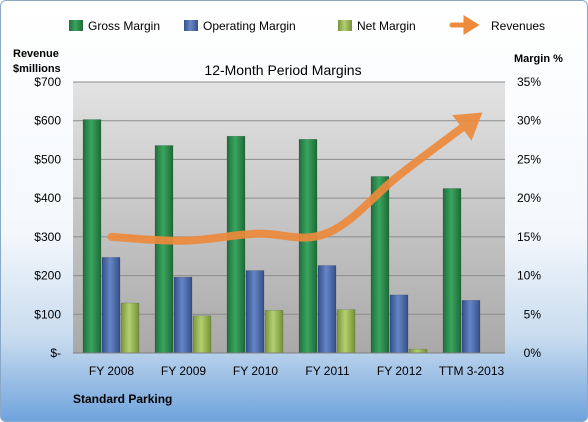  I want to click on left-axis-label-line2: $millions, so click(37, 69).